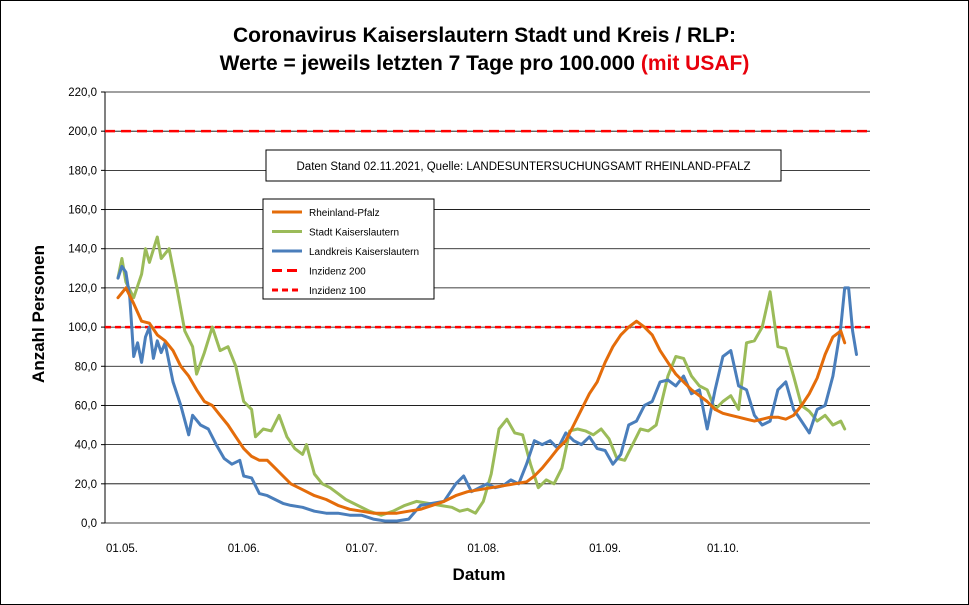 The height and width of the screenshot is (605, 969). What do you see at coordinates (82, 289) in the screenshot?
I see `y-tick-label: 120,0` at bounding box center [82, 289].